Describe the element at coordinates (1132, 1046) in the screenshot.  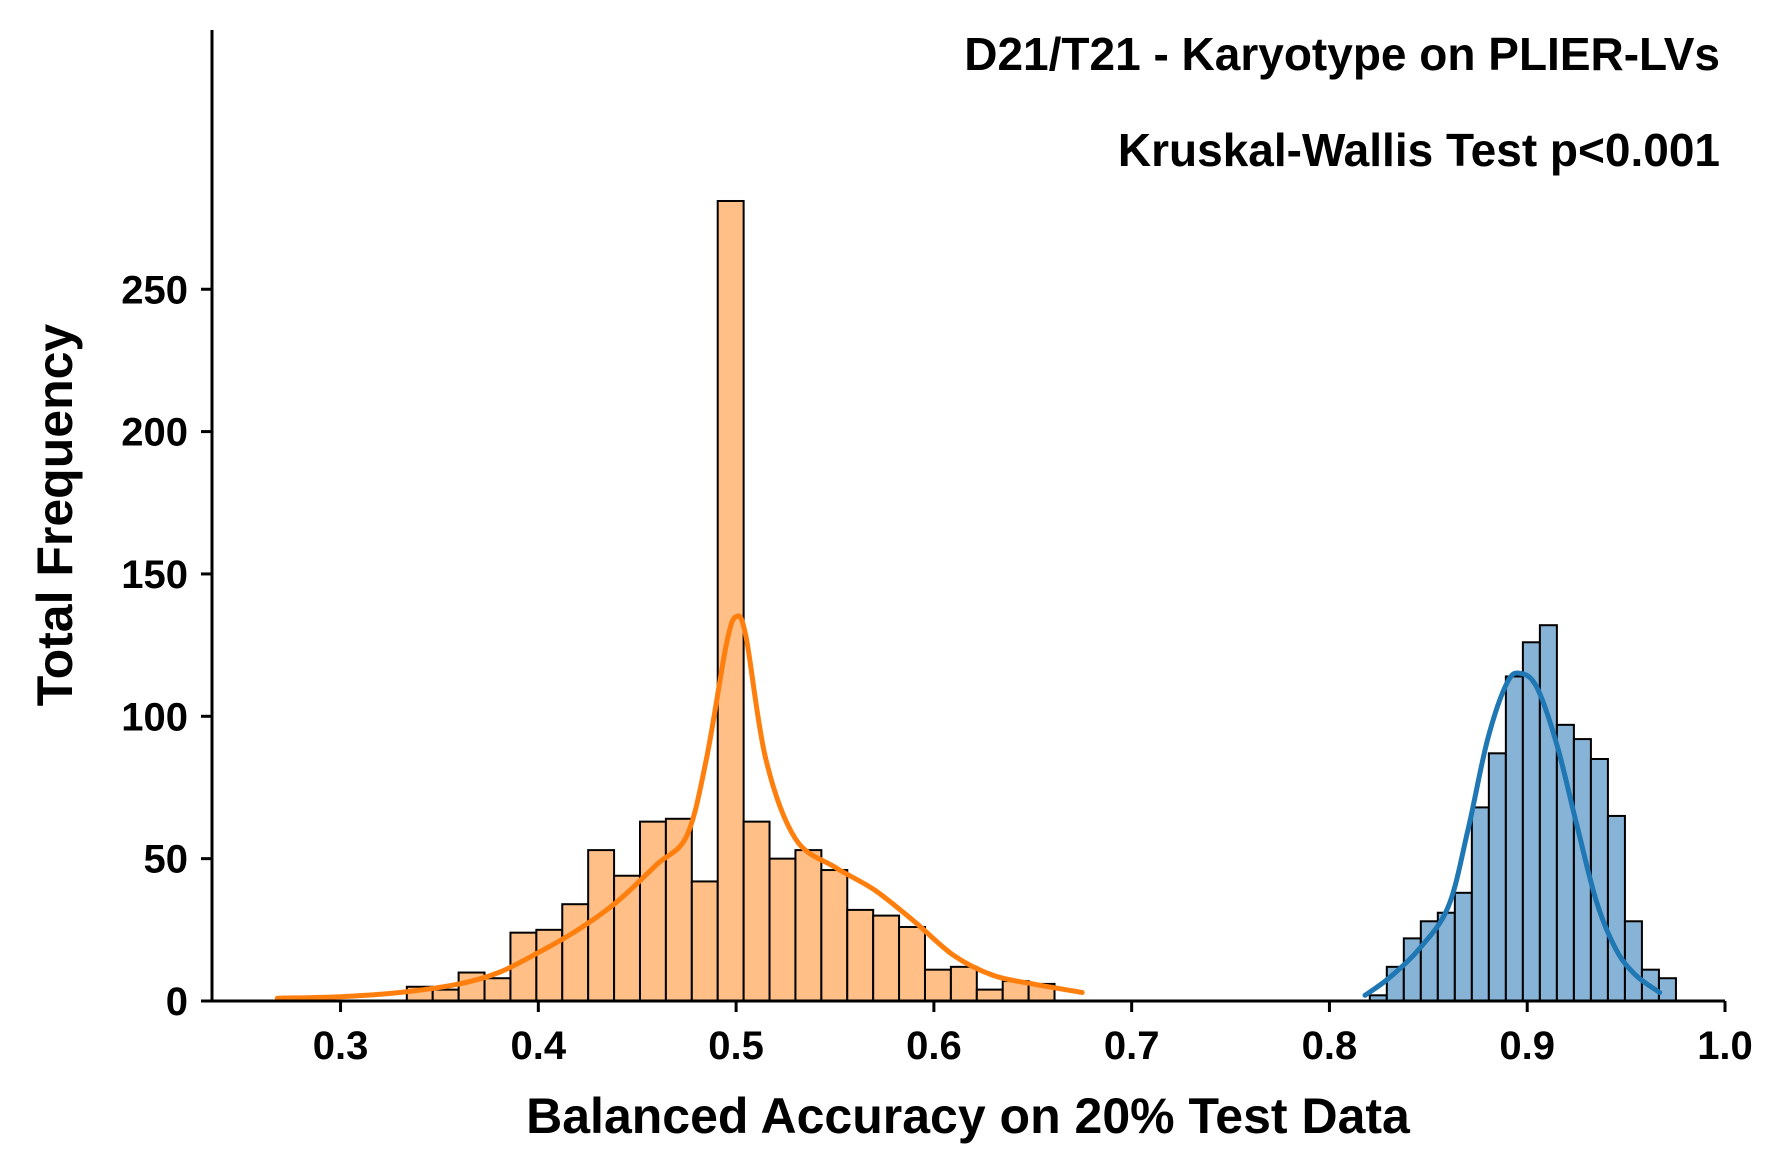
I see `x-tick-label: 0.7` at that location.